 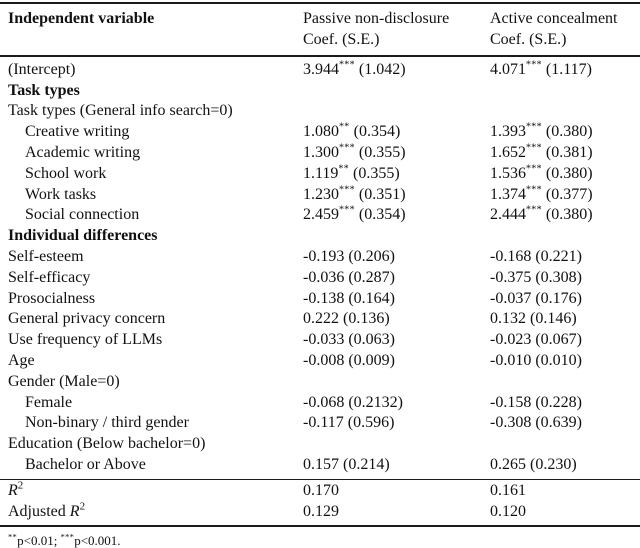 I want to click on table-row: Individual differences, so click(x=320, y=236).